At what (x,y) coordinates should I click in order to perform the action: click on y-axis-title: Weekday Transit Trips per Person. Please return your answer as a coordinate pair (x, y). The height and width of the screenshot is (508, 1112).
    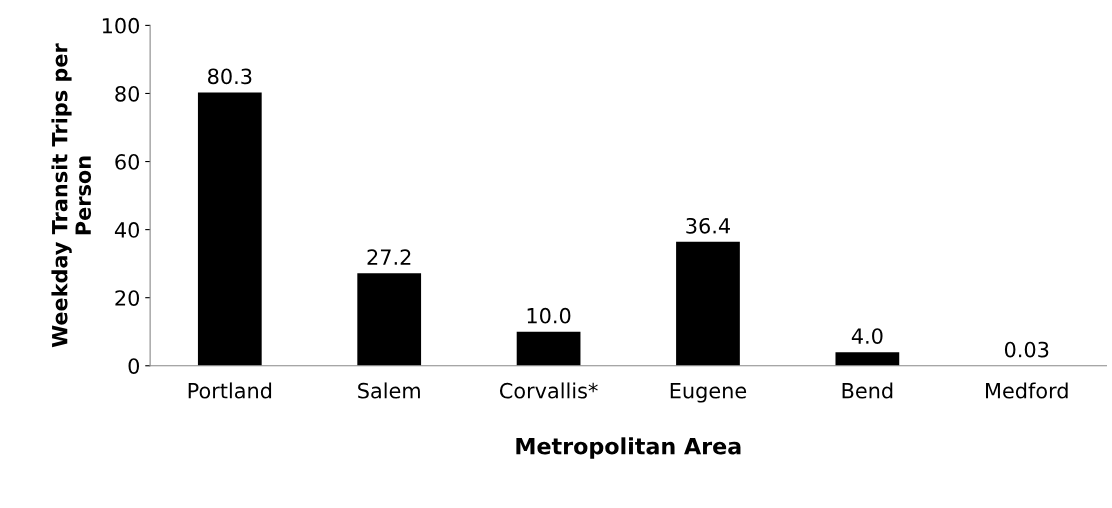
    Looking at the image, I should click on (71, 195).